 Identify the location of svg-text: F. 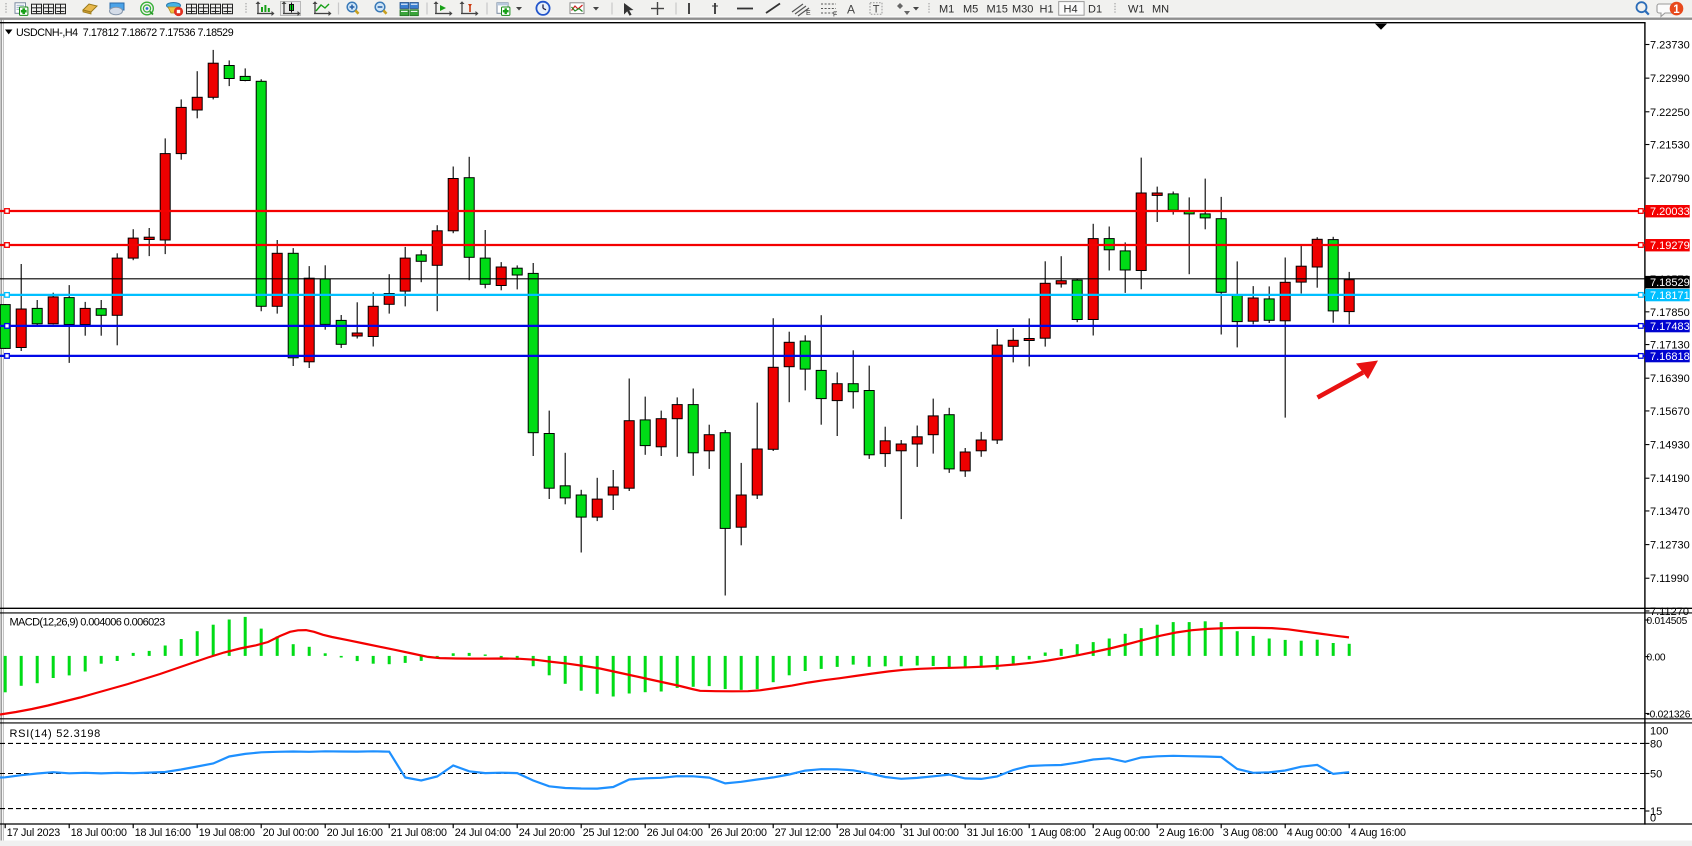
(835, 14).